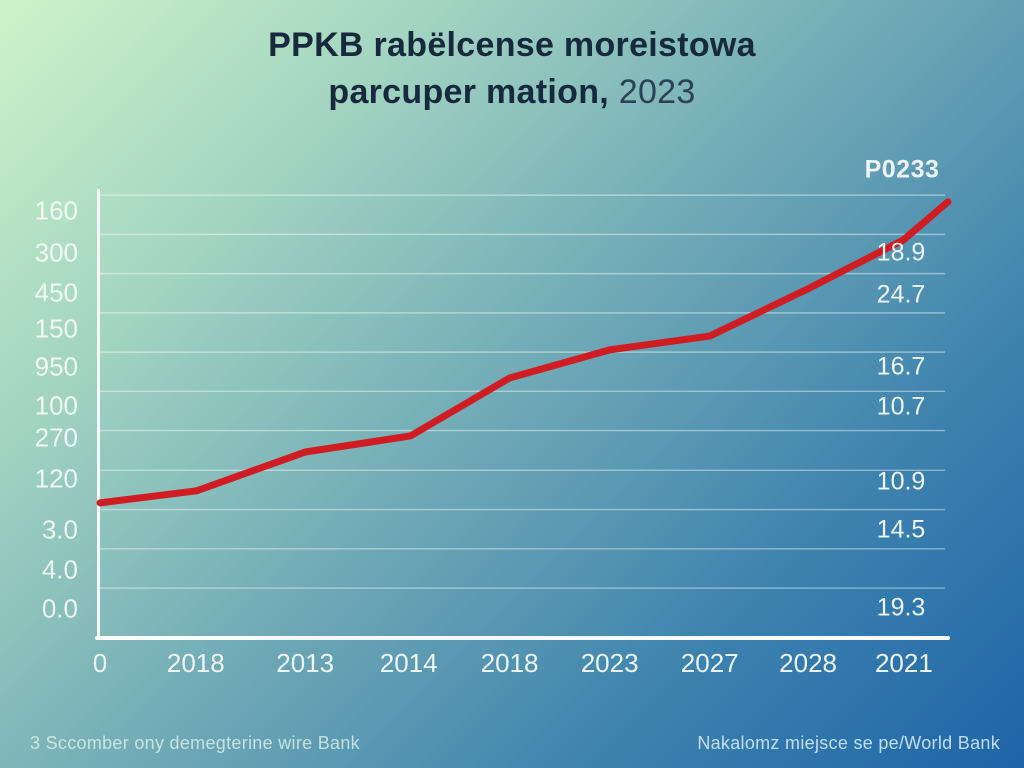  Describe the element at coordinates (901, 406) in the screenshot. I see `right-value-label: 10.7` at that location.